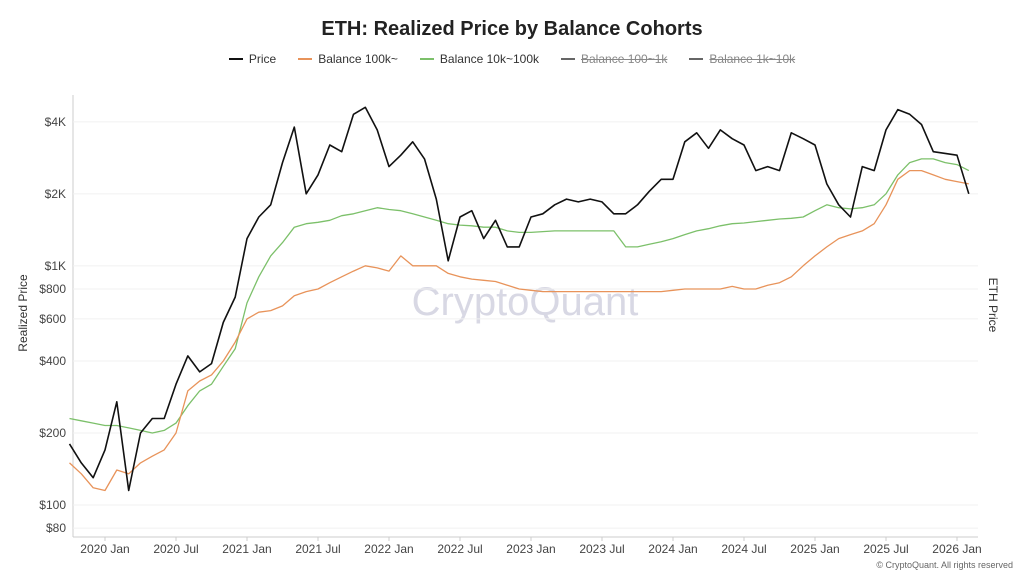 This screenshot has height=584, width=1024. I want to click on watermark: CryptoQuant, so click(525, 302).